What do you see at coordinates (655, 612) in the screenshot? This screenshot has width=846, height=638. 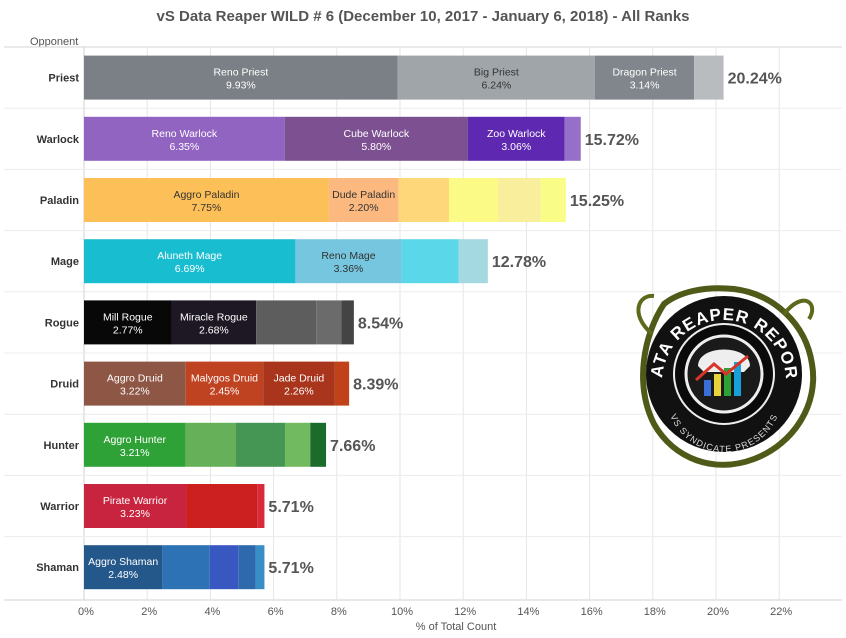 I see `x-tick-label: 18%` at bounding box center [655, 612].